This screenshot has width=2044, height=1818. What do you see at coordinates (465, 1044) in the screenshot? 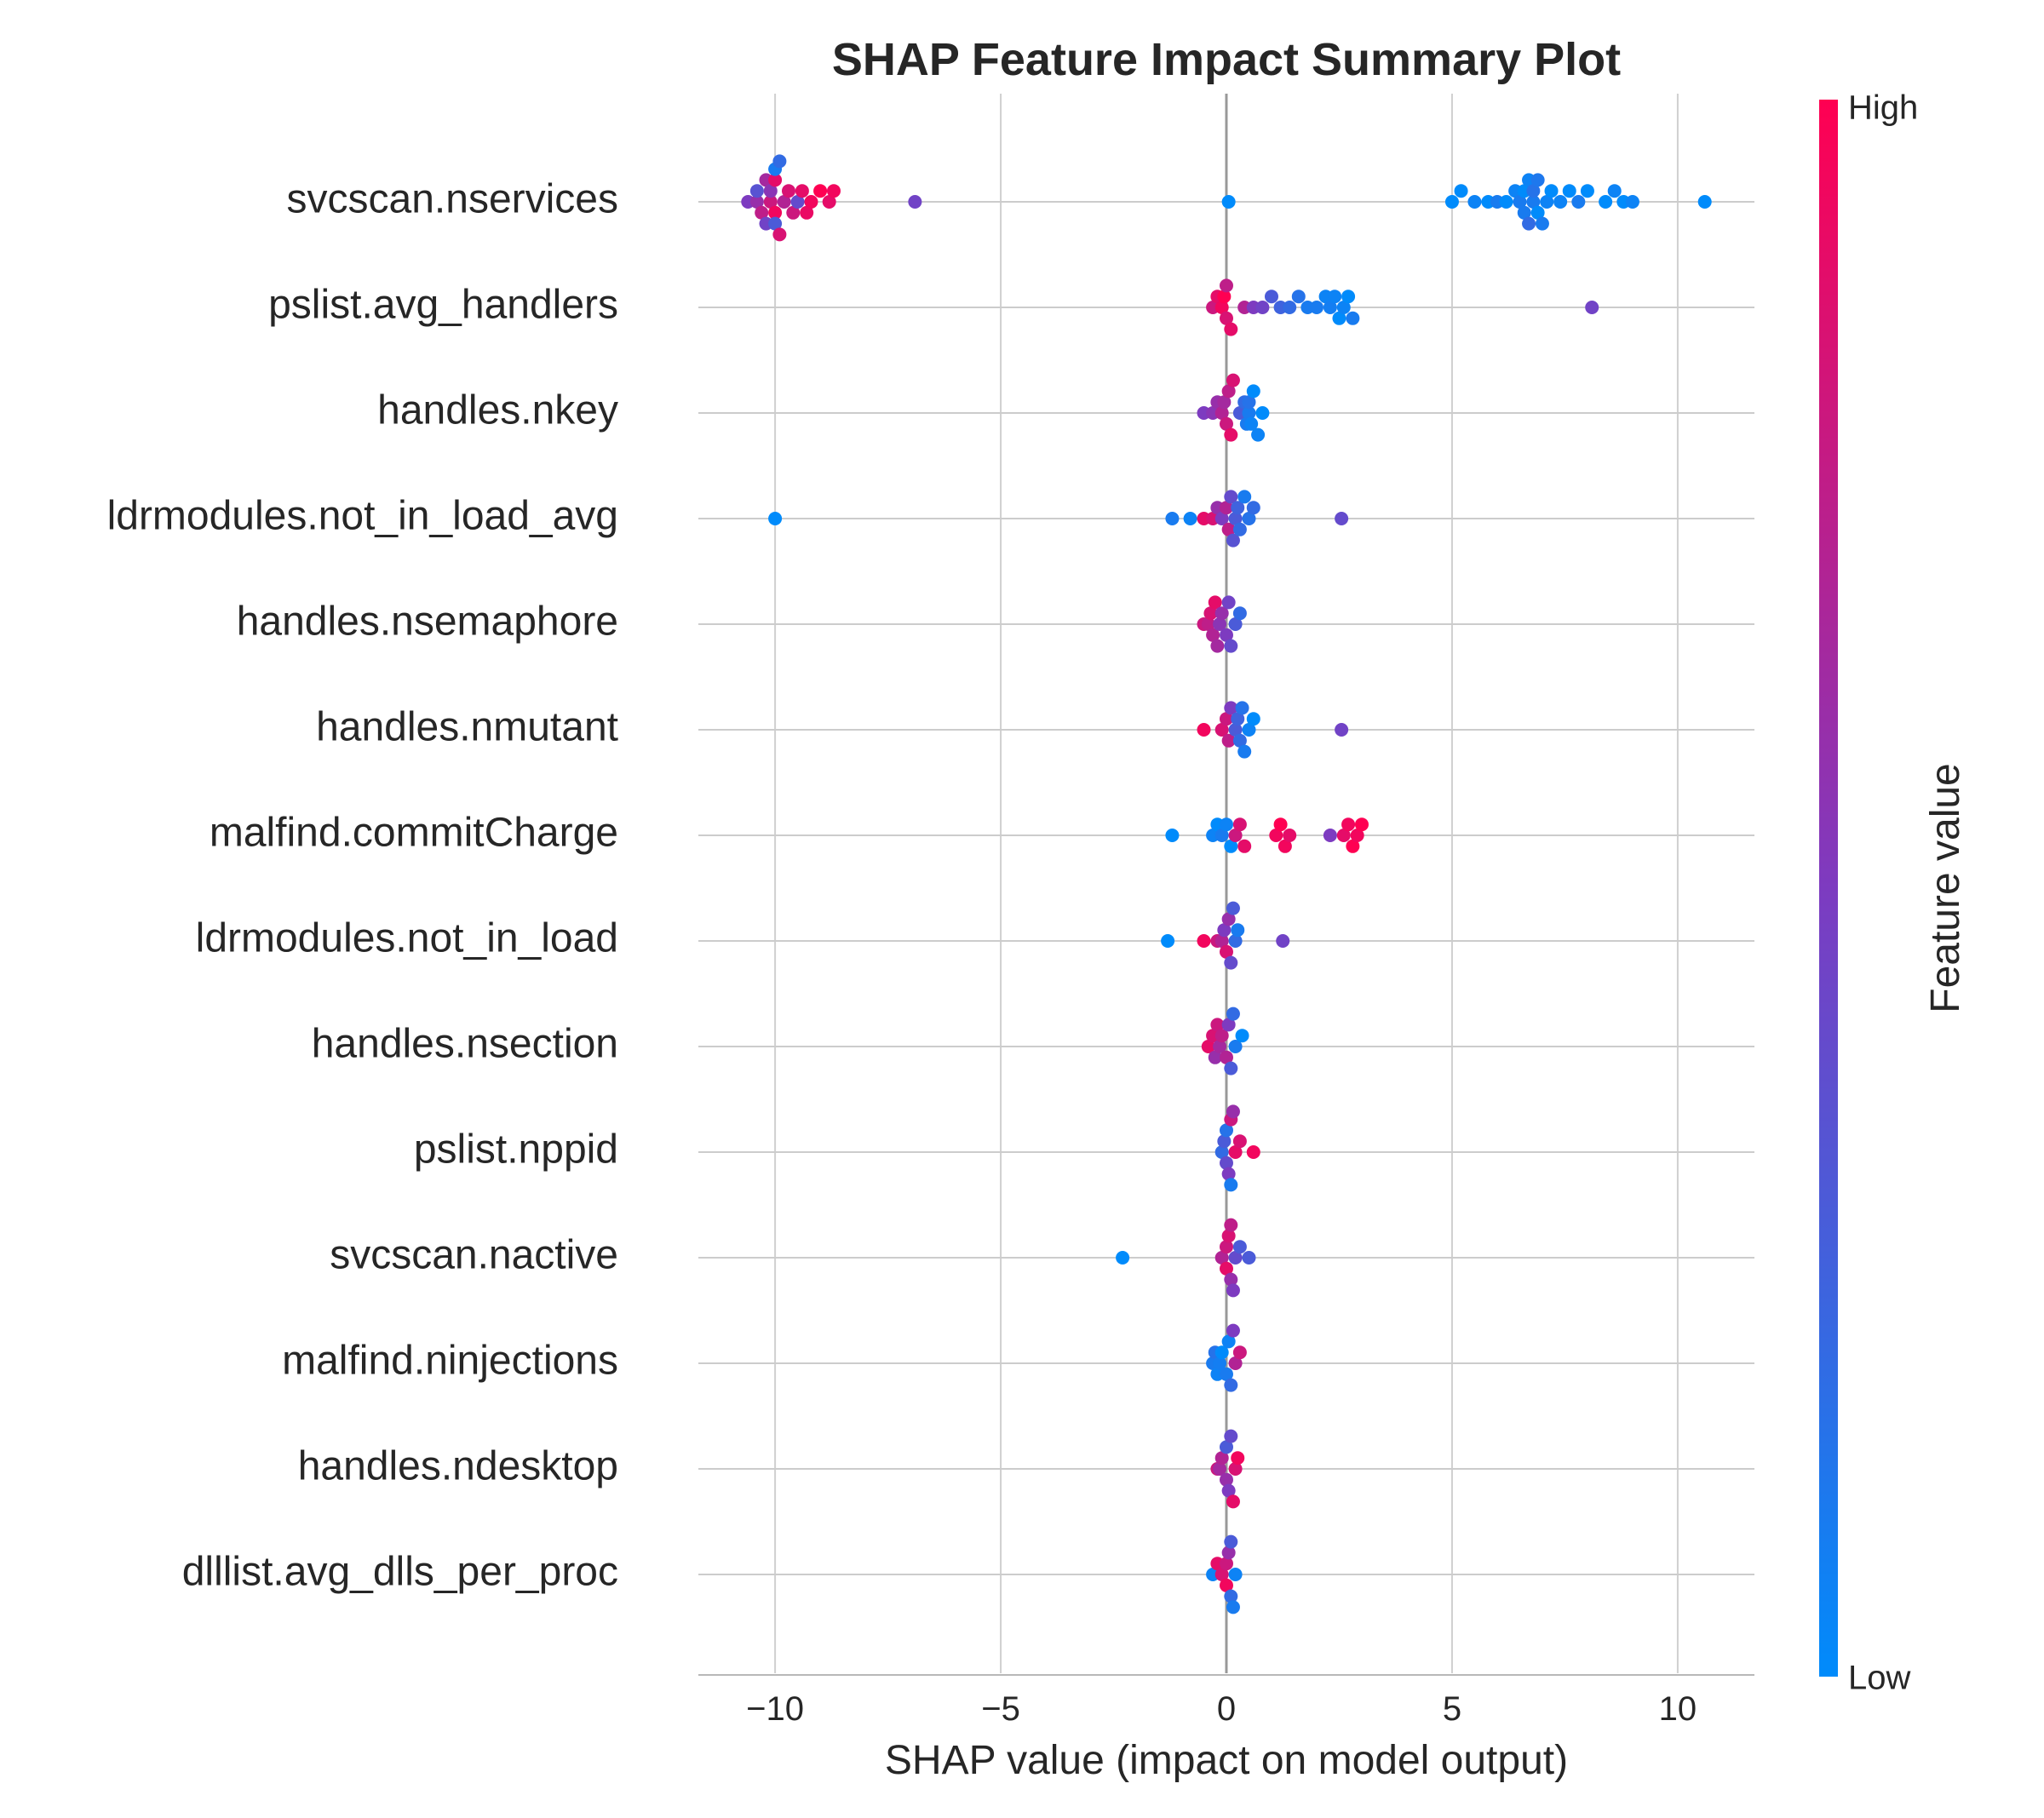
I see `feature-label: handles.nsection` at bounding box center [465, 1044].